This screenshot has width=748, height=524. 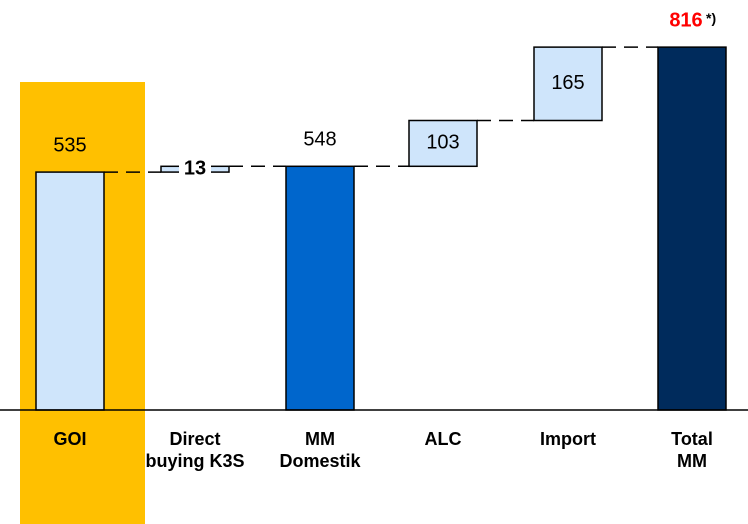 I want to click on value-label: 13, so click(x=195, y=168).